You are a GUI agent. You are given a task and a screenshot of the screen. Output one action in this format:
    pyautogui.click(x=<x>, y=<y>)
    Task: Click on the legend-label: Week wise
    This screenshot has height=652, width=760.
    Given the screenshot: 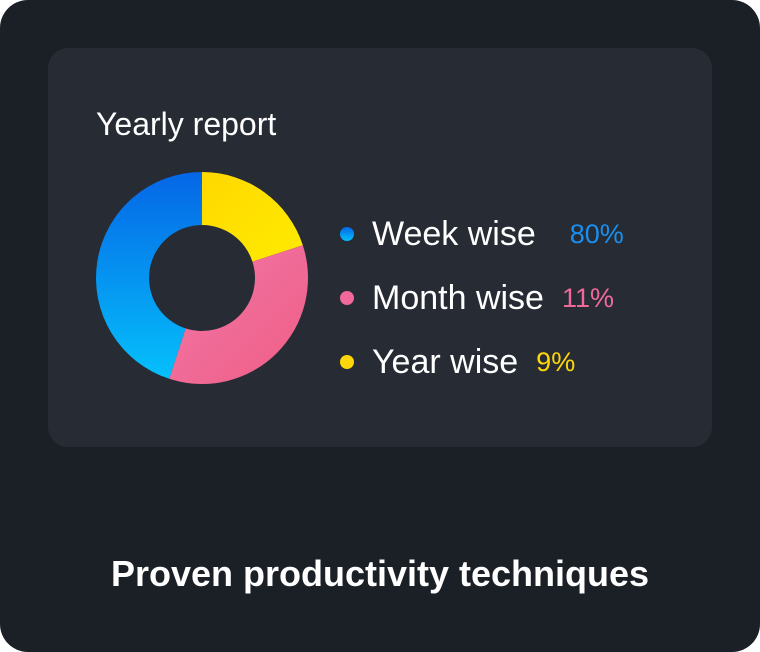 What is the action you would take?
    pyautogui.click(x=454, y=233)
    